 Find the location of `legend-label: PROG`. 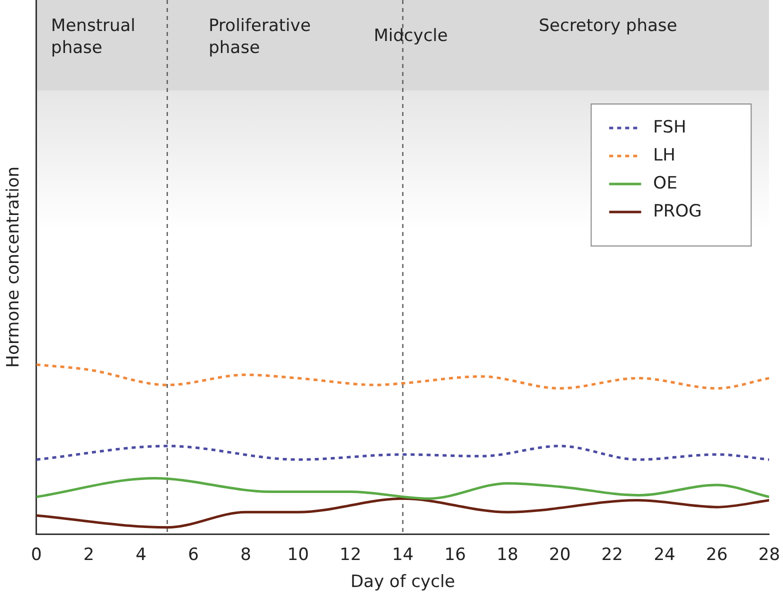

legend-label: PROG is located at coordinates (677, 211).